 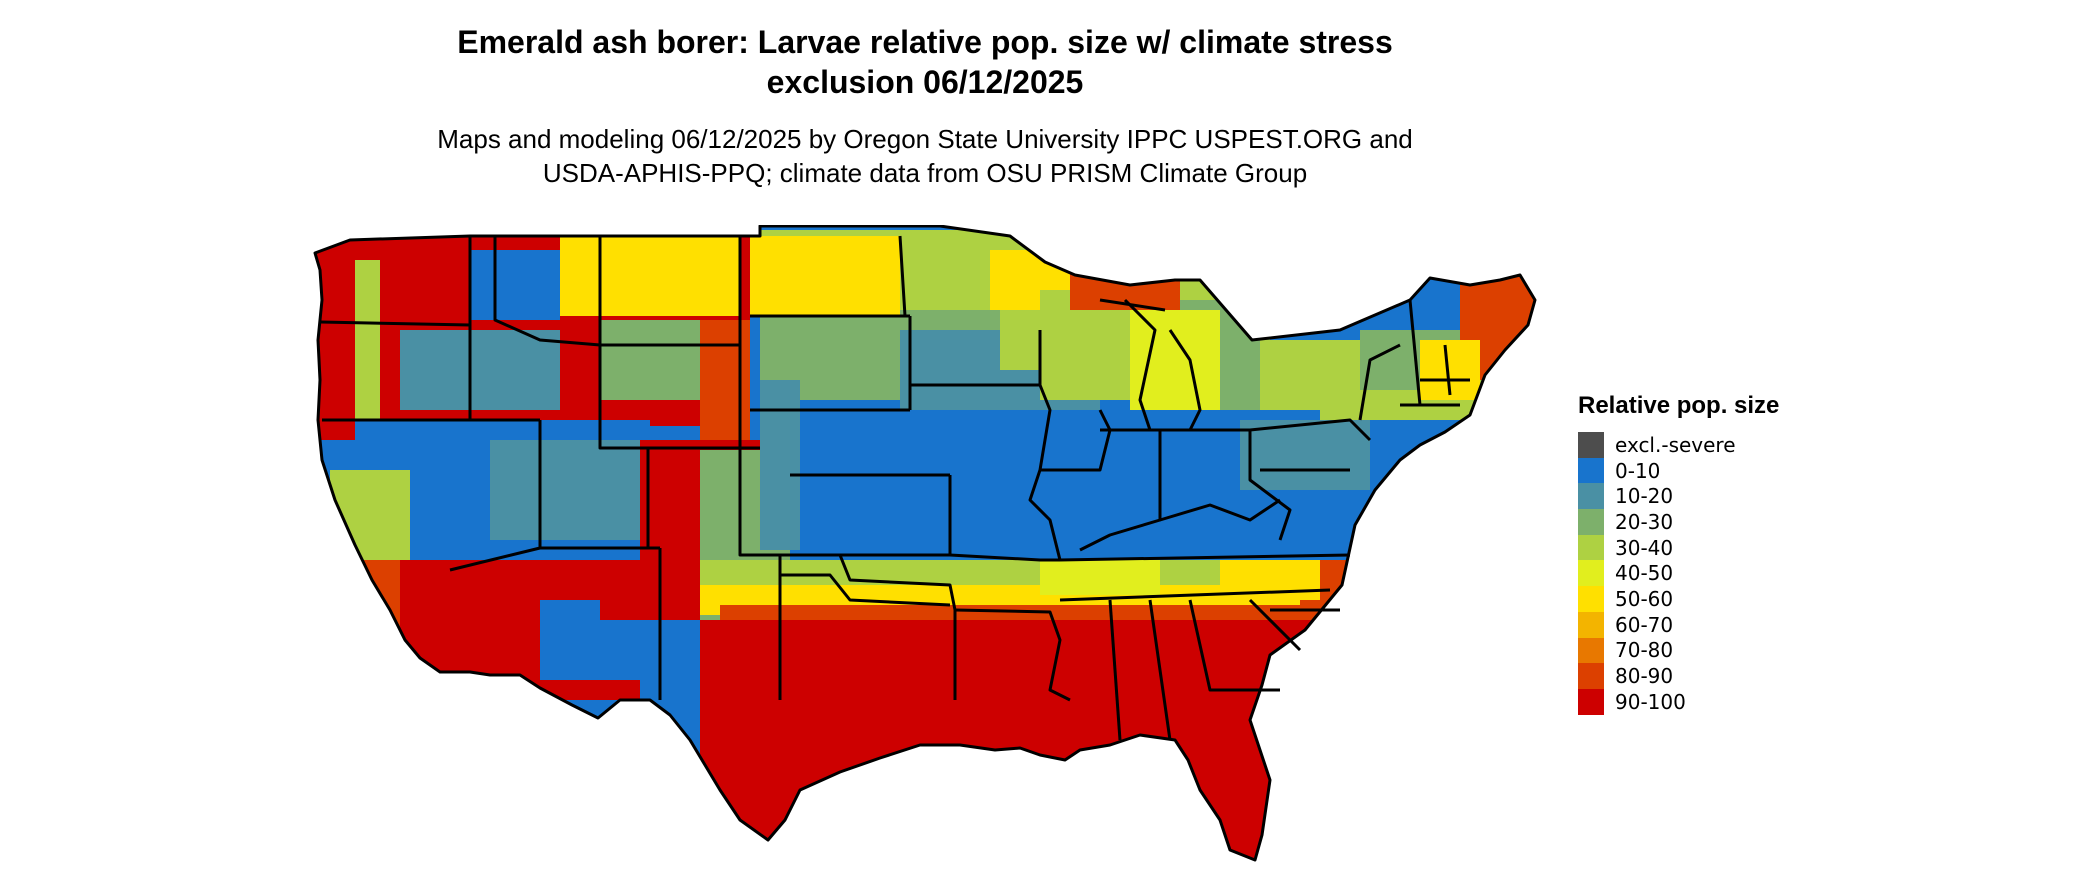 What do you see at coordinates (1644, 573) in the screenshot?
I see `legend-label: 40-50` at bounding box center [1644, 573].